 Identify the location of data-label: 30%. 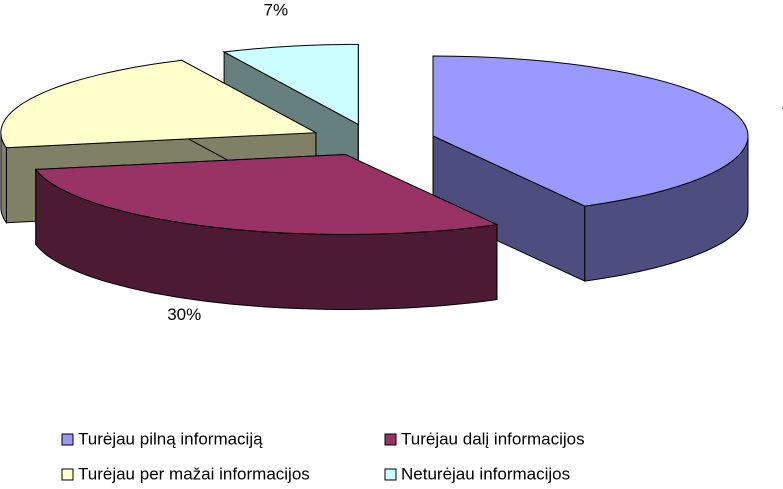
(184, 314).